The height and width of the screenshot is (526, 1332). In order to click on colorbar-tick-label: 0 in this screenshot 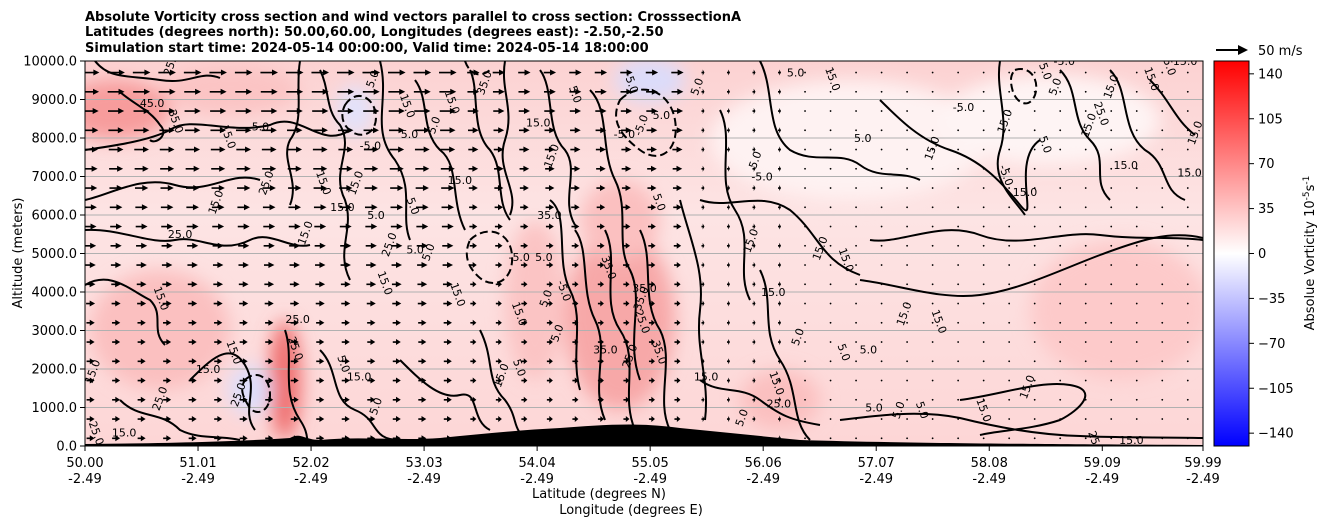, I will do `click(1262, 254)`.